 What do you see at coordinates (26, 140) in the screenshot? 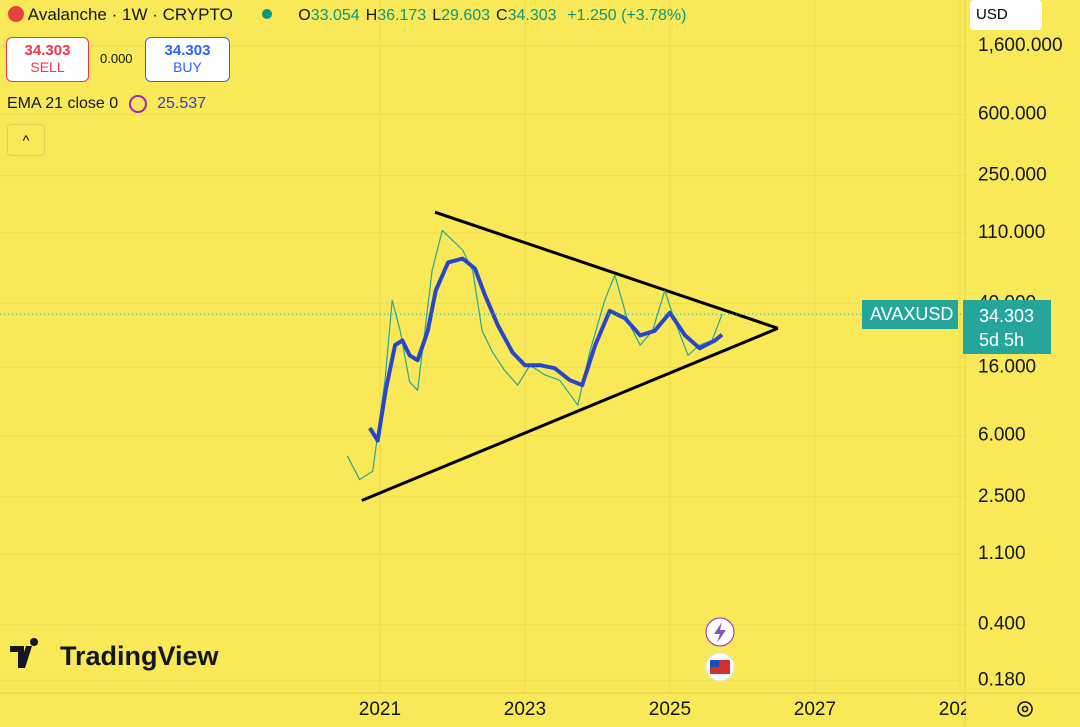
I see `collapse-button: ^` at bounding box center [26, 140].